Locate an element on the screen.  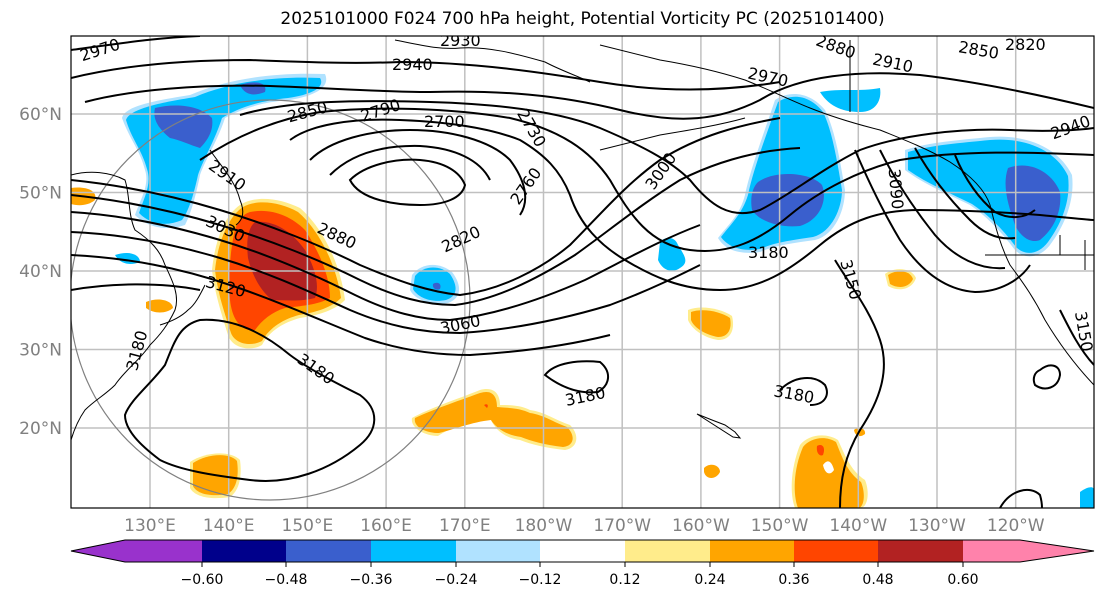
latitude-labels: 60°N 50°N 40°N 30°N 20°N is located at coordinates (40, 272).